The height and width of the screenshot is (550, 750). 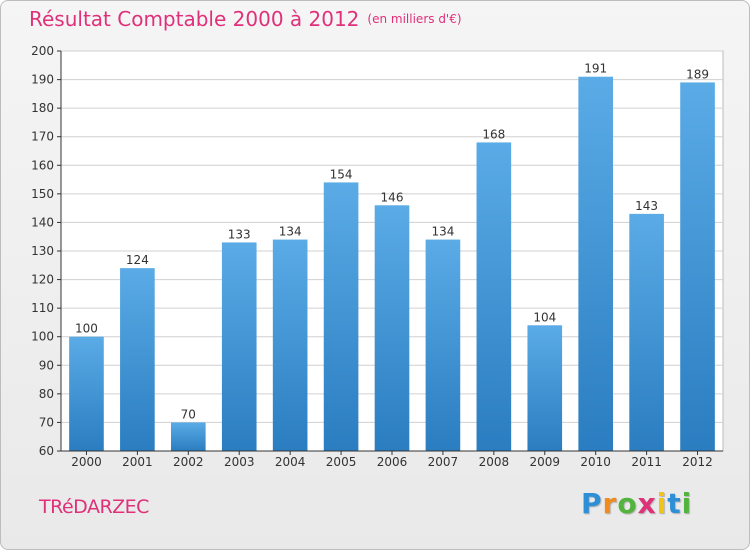 What do you see at coordinates (86, 329) in the screenshot?
I see `bar-value-label: 100` at bounding box center [86, 329].